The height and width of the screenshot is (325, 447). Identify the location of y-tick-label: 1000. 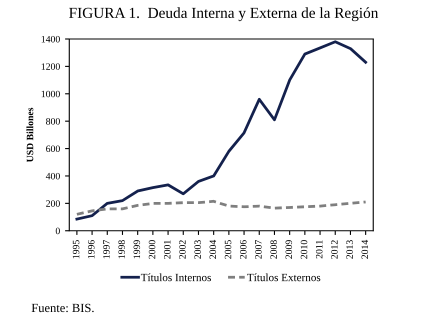
(51, 94).